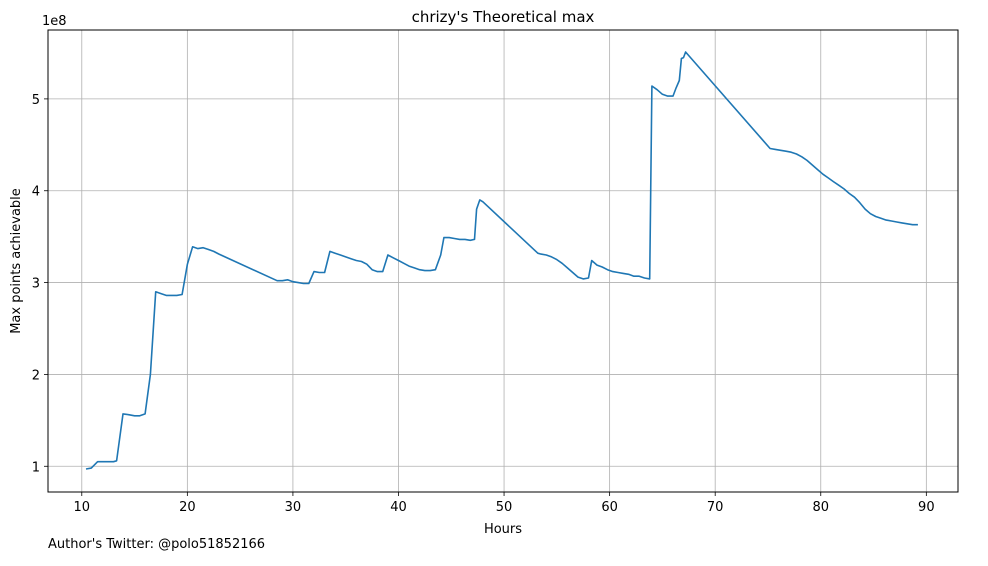 Image resolution: width=988 pixels, height=566 pixels. Describe the element at coordinates (926, 507) in the screenshot. I see `x-tick-label: 90` at that location.